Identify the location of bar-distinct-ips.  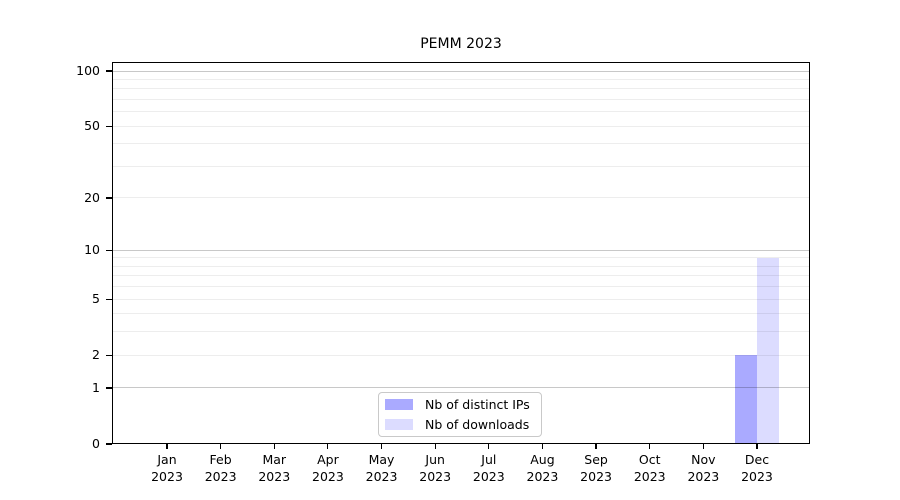
(745, 399).